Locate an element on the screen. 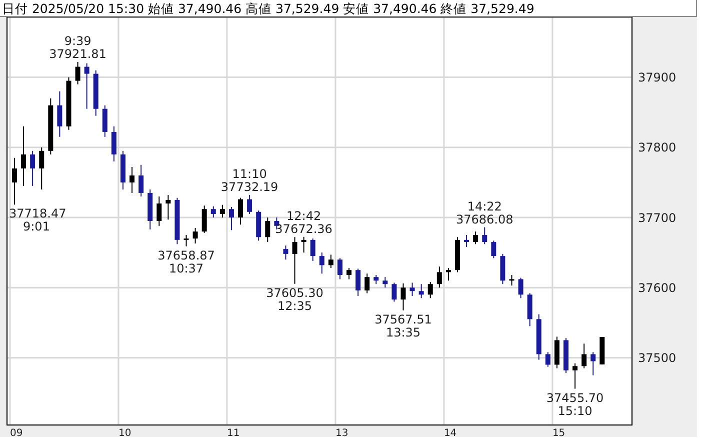 This screenshot has width=701, height=438. y-tick-label: 37800 is located at coordinates (657, 147).